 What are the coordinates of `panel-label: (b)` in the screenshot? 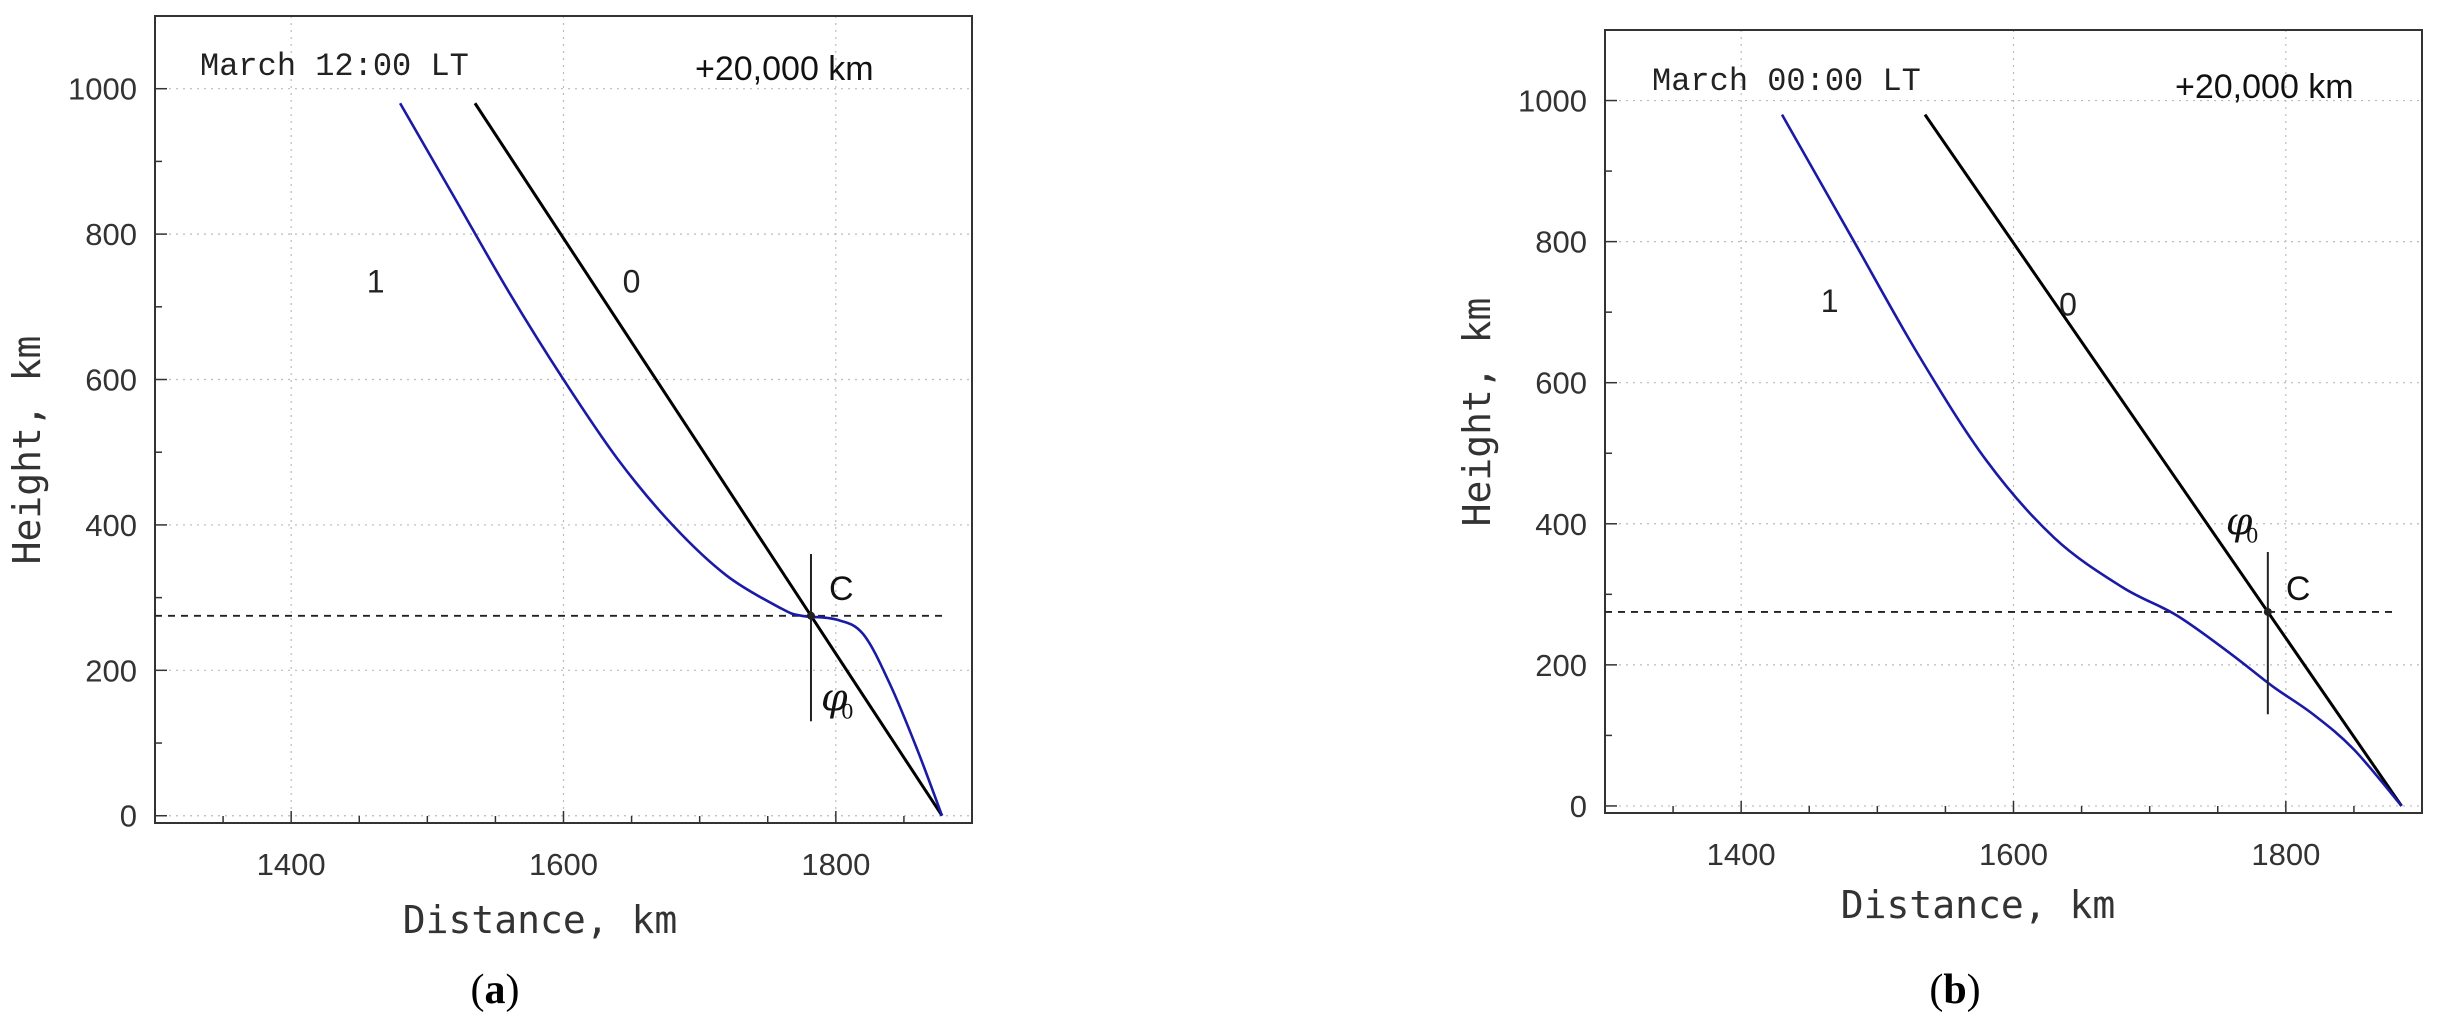 It's located at (1954, 990).